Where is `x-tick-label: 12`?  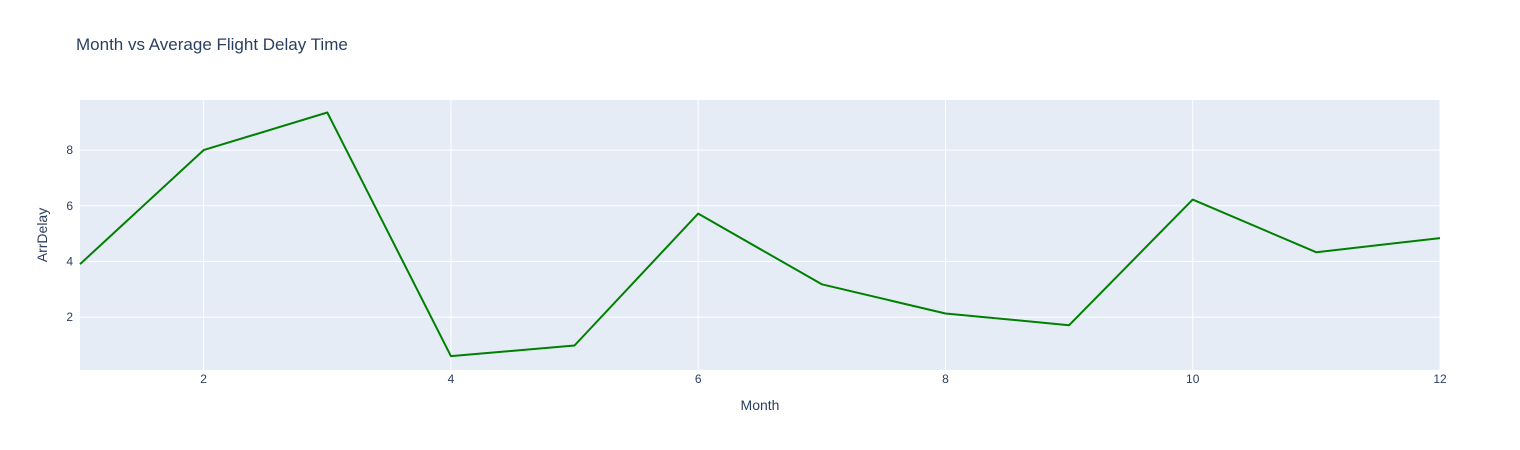
x-tick-label: 12 is located at coordinates (1440, 379).